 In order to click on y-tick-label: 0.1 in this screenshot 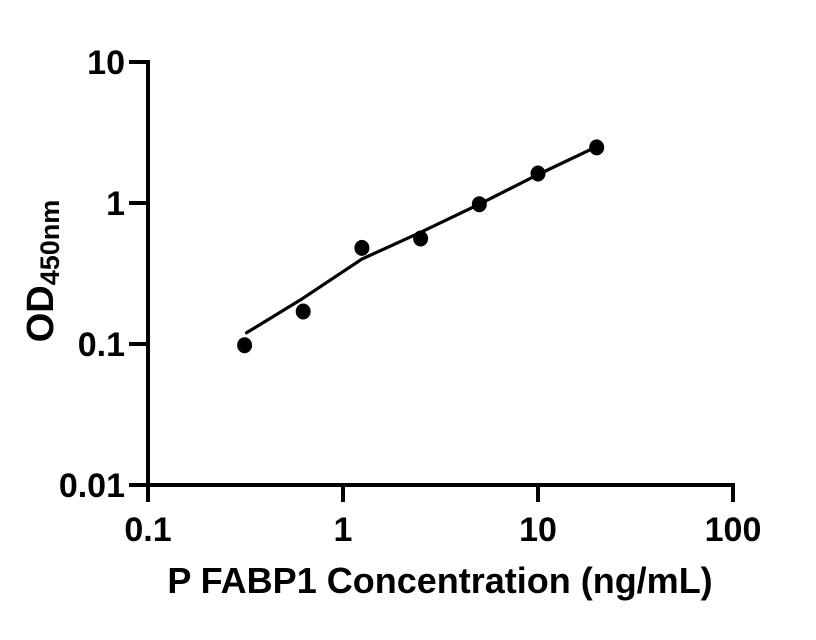, I will do `click(101, 345)`.